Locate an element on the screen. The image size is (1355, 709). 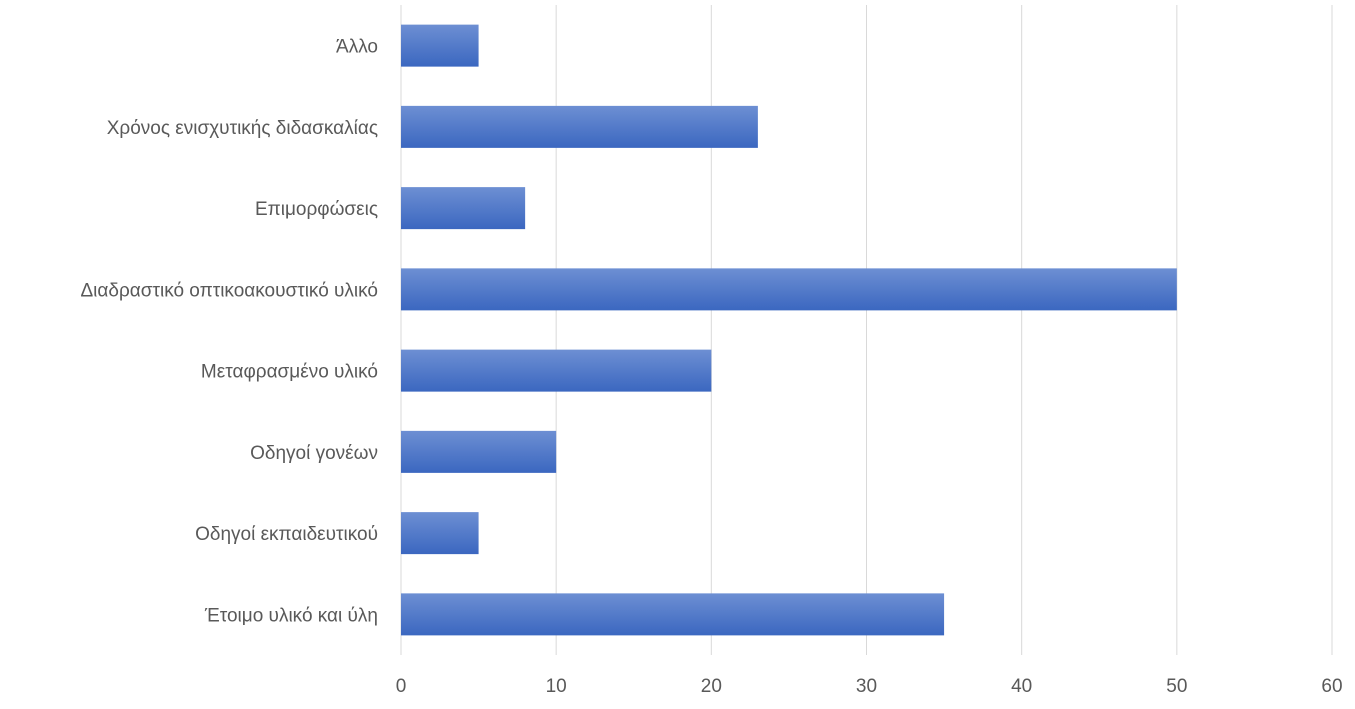
x-tick-label: 40 is located at coordinates (1021, 686).